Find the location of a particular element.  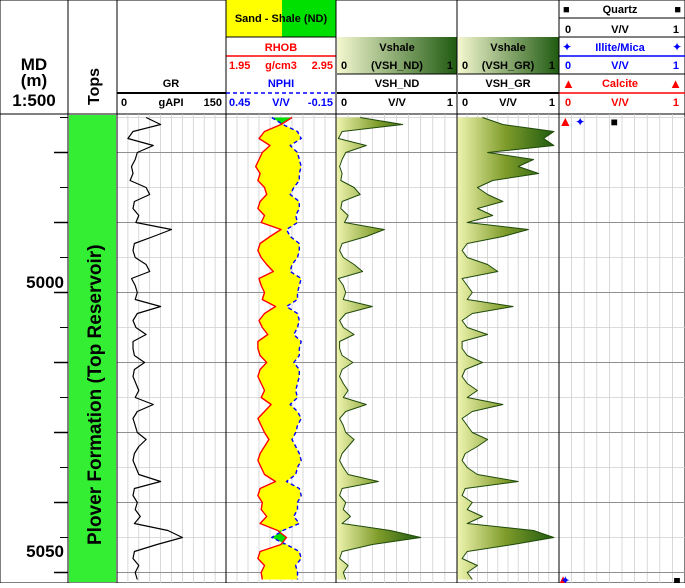

quartz-marker: ■ is located at coordinates (614, 122).